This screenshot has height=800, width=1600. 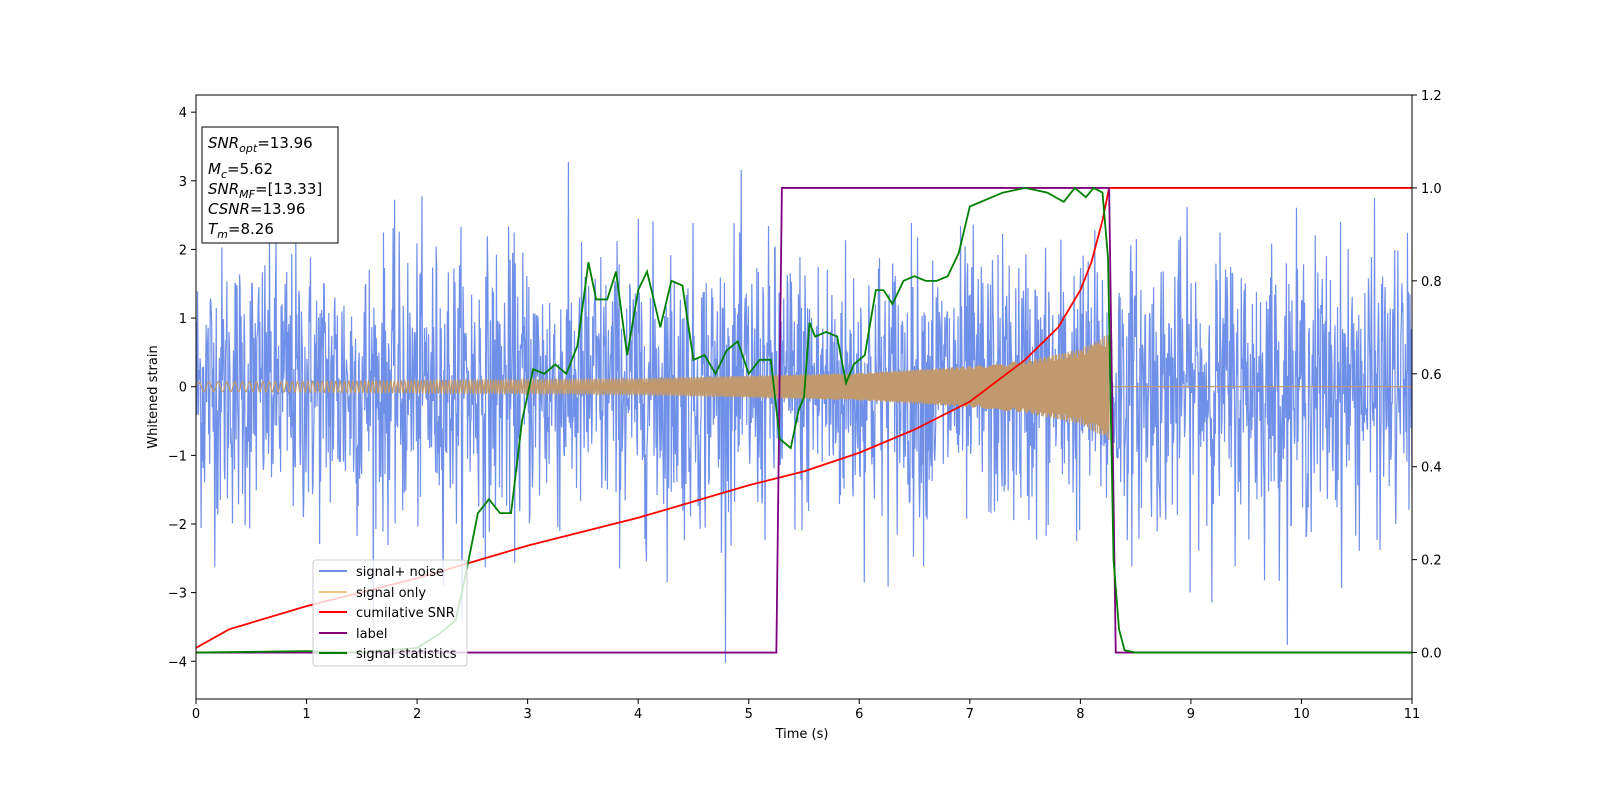 What do you see at coordinates (527, 714) in the screenshot?
I see `x-tick-label: 3` at bounding box center [527, 714].